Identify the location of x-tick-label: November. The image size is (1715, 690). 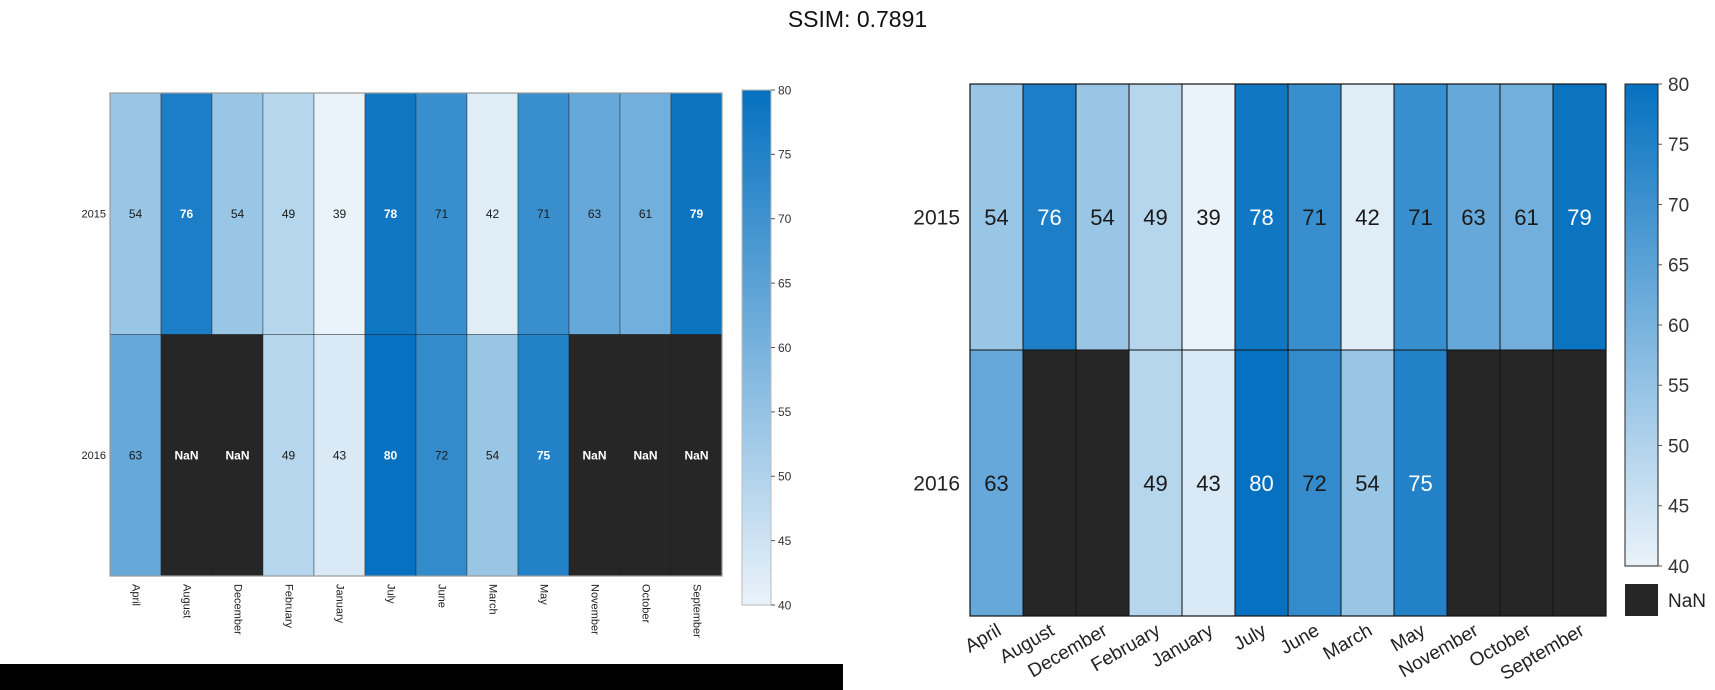
(595, 609).